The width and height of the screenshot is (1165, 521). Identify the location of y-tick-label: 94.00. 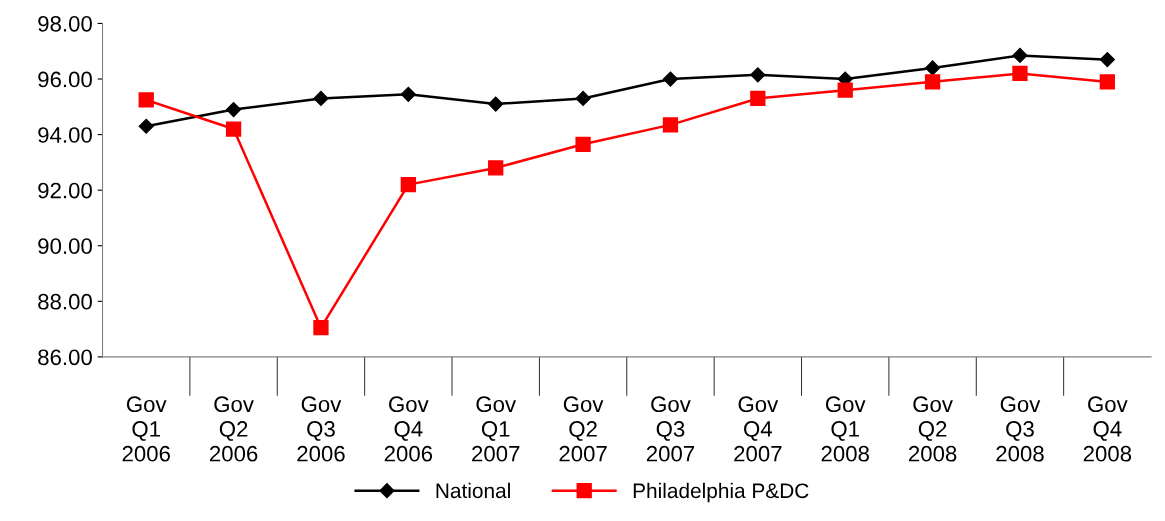
(65, 135).